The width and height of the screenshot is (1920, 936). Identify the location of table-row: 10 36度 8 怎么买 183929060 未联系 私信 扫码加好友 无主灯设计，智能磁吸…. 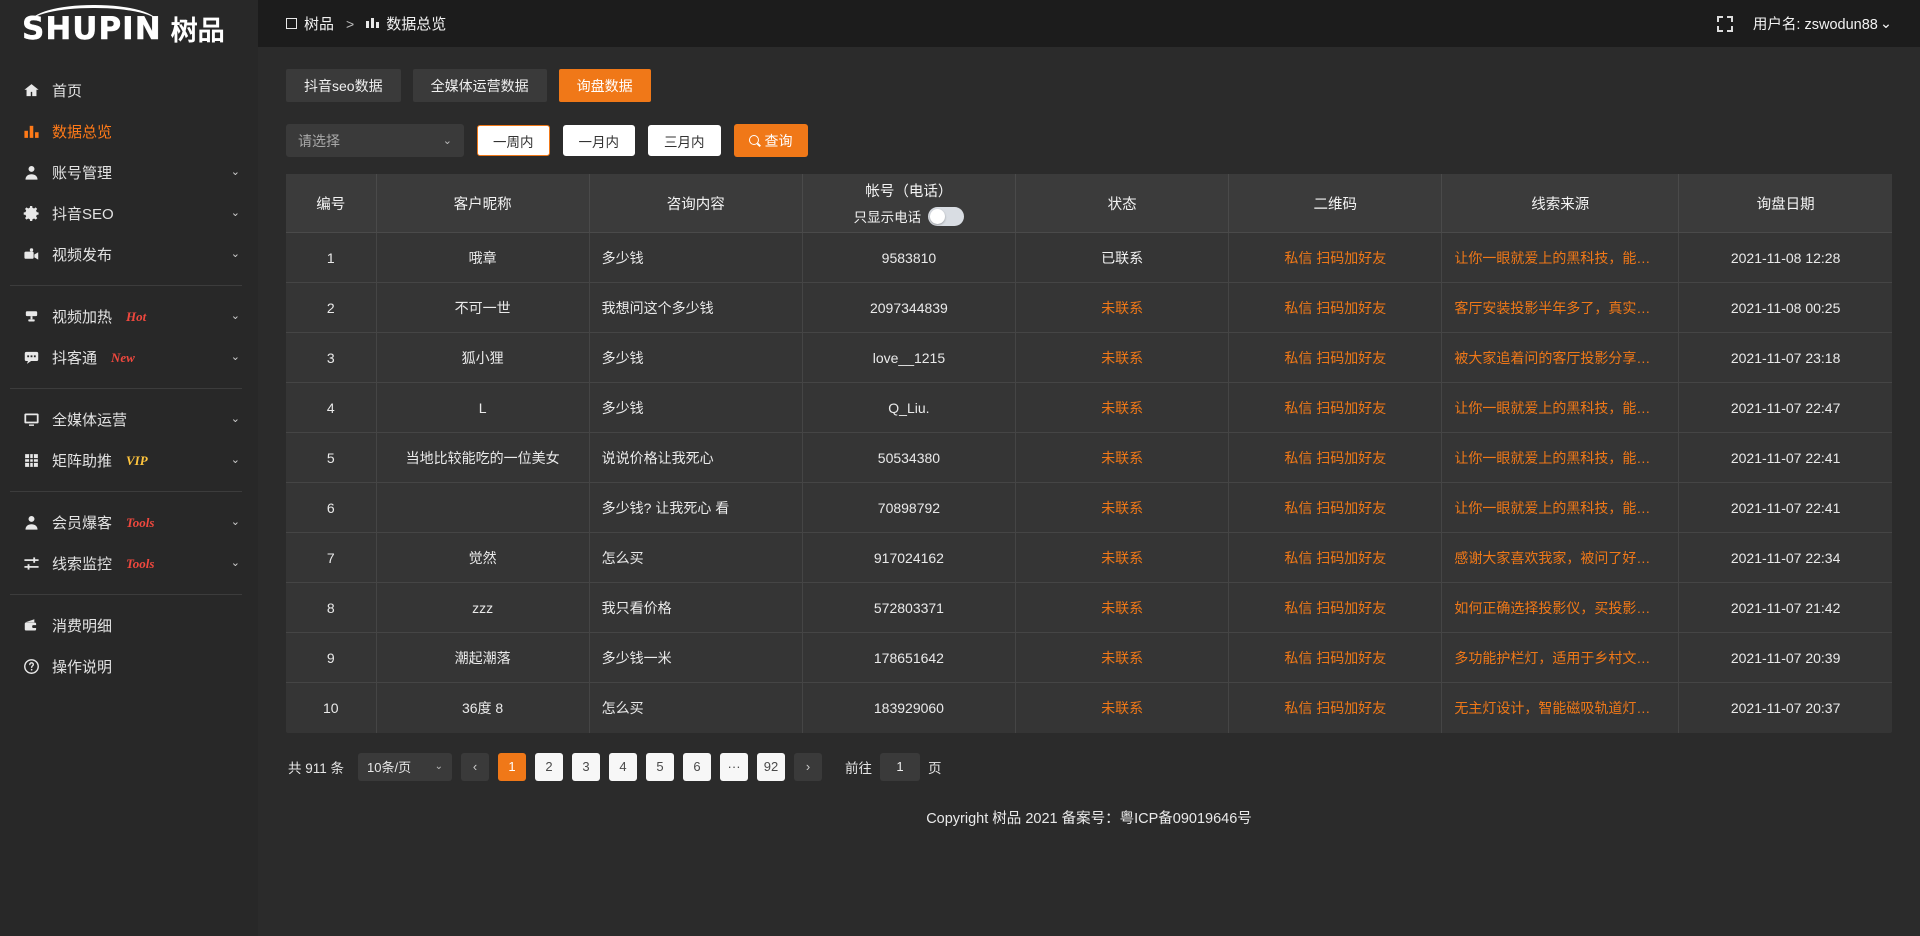
(1089, 707).